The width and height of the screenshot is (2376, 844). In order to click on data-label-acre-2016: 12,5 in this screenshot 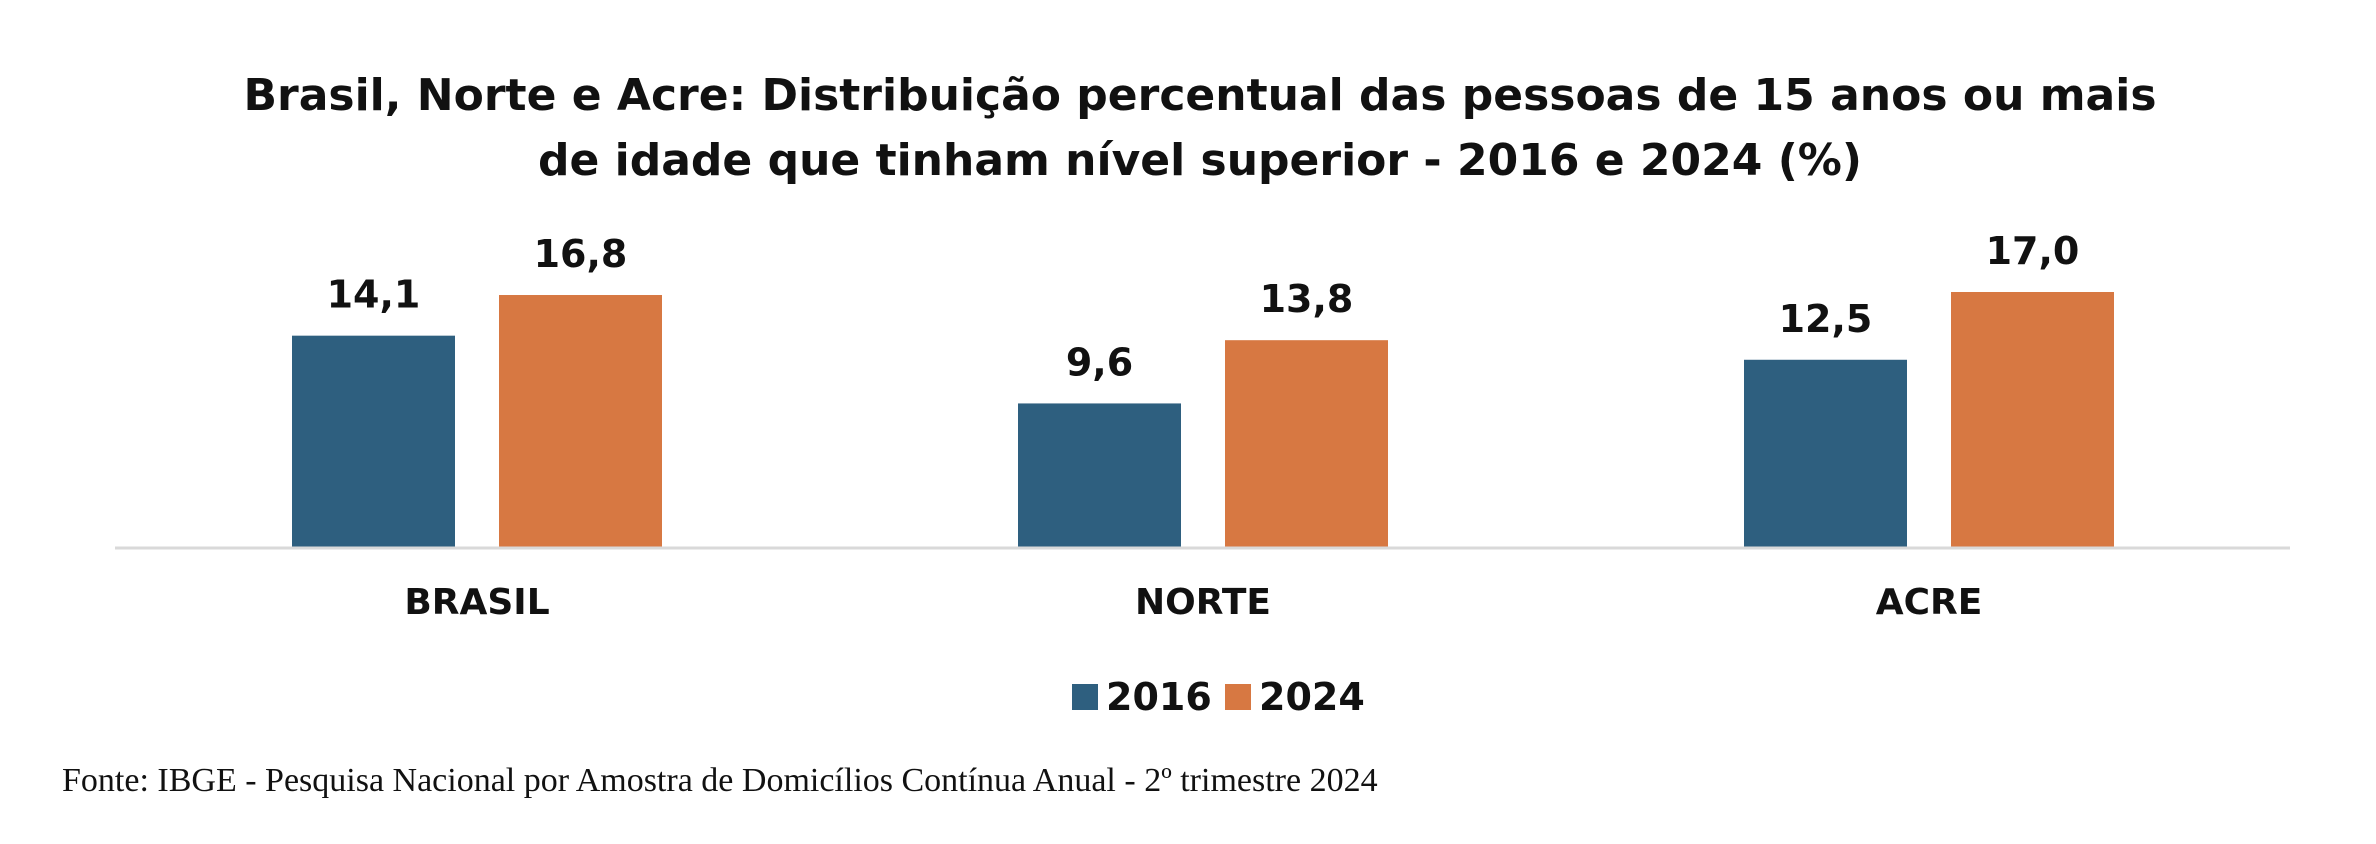, I will do `click(1826, 319)`.